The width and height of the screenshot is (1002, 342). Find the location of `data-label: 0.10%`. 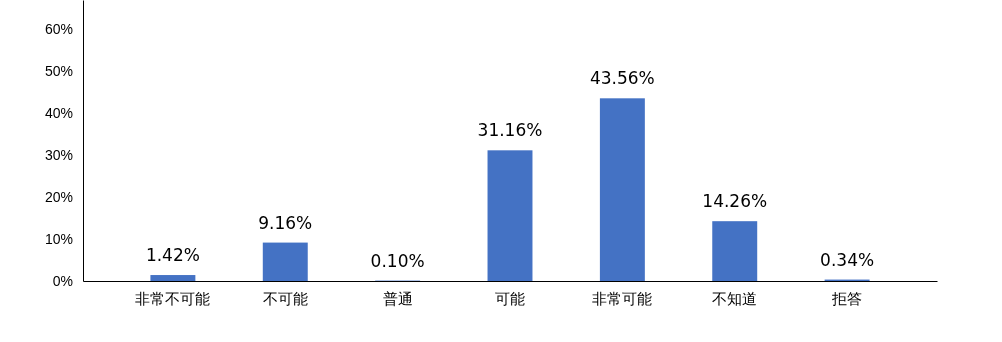

data-label: 0.10% is located at coordinates (397, 260).